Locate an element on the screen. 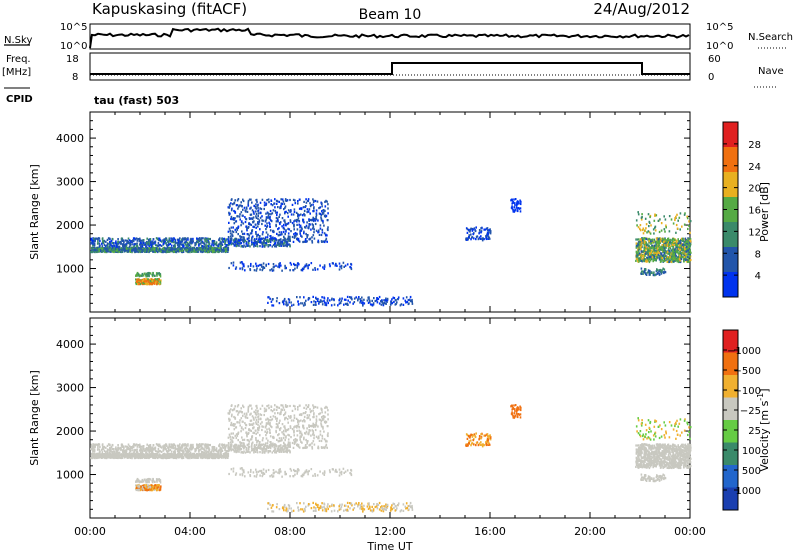  nsearch-label: N.Search is located at coordinates (770, 37).